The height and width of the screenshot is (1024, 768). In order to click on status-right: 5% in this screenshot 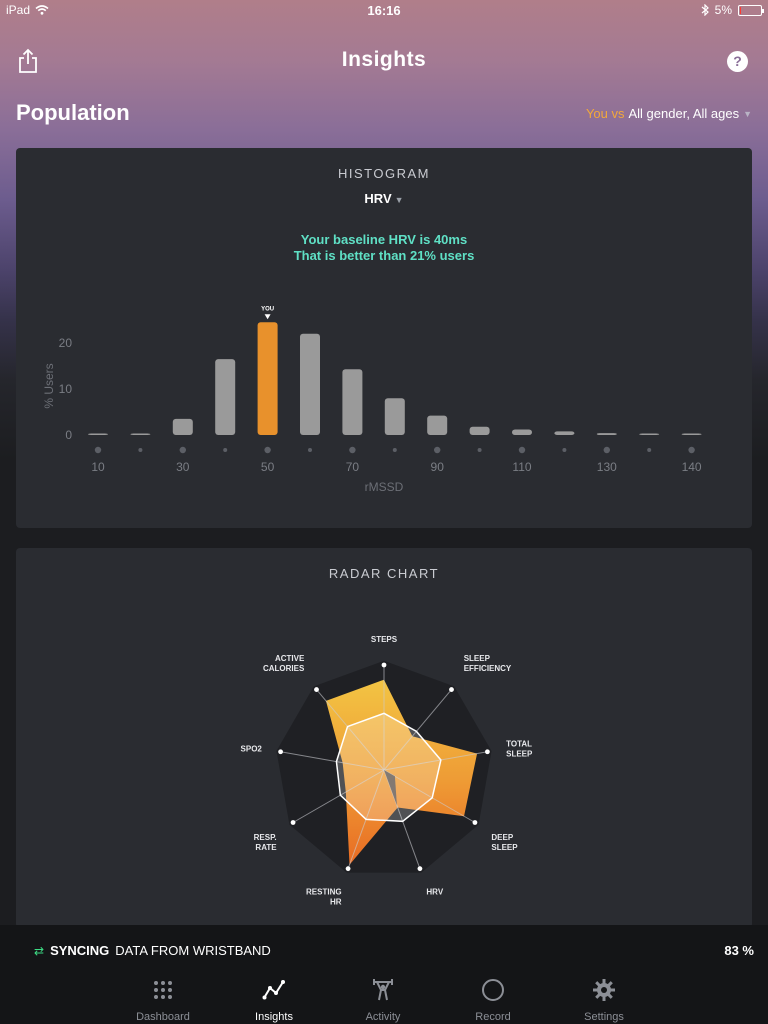, I will do `click(732, 10)`.